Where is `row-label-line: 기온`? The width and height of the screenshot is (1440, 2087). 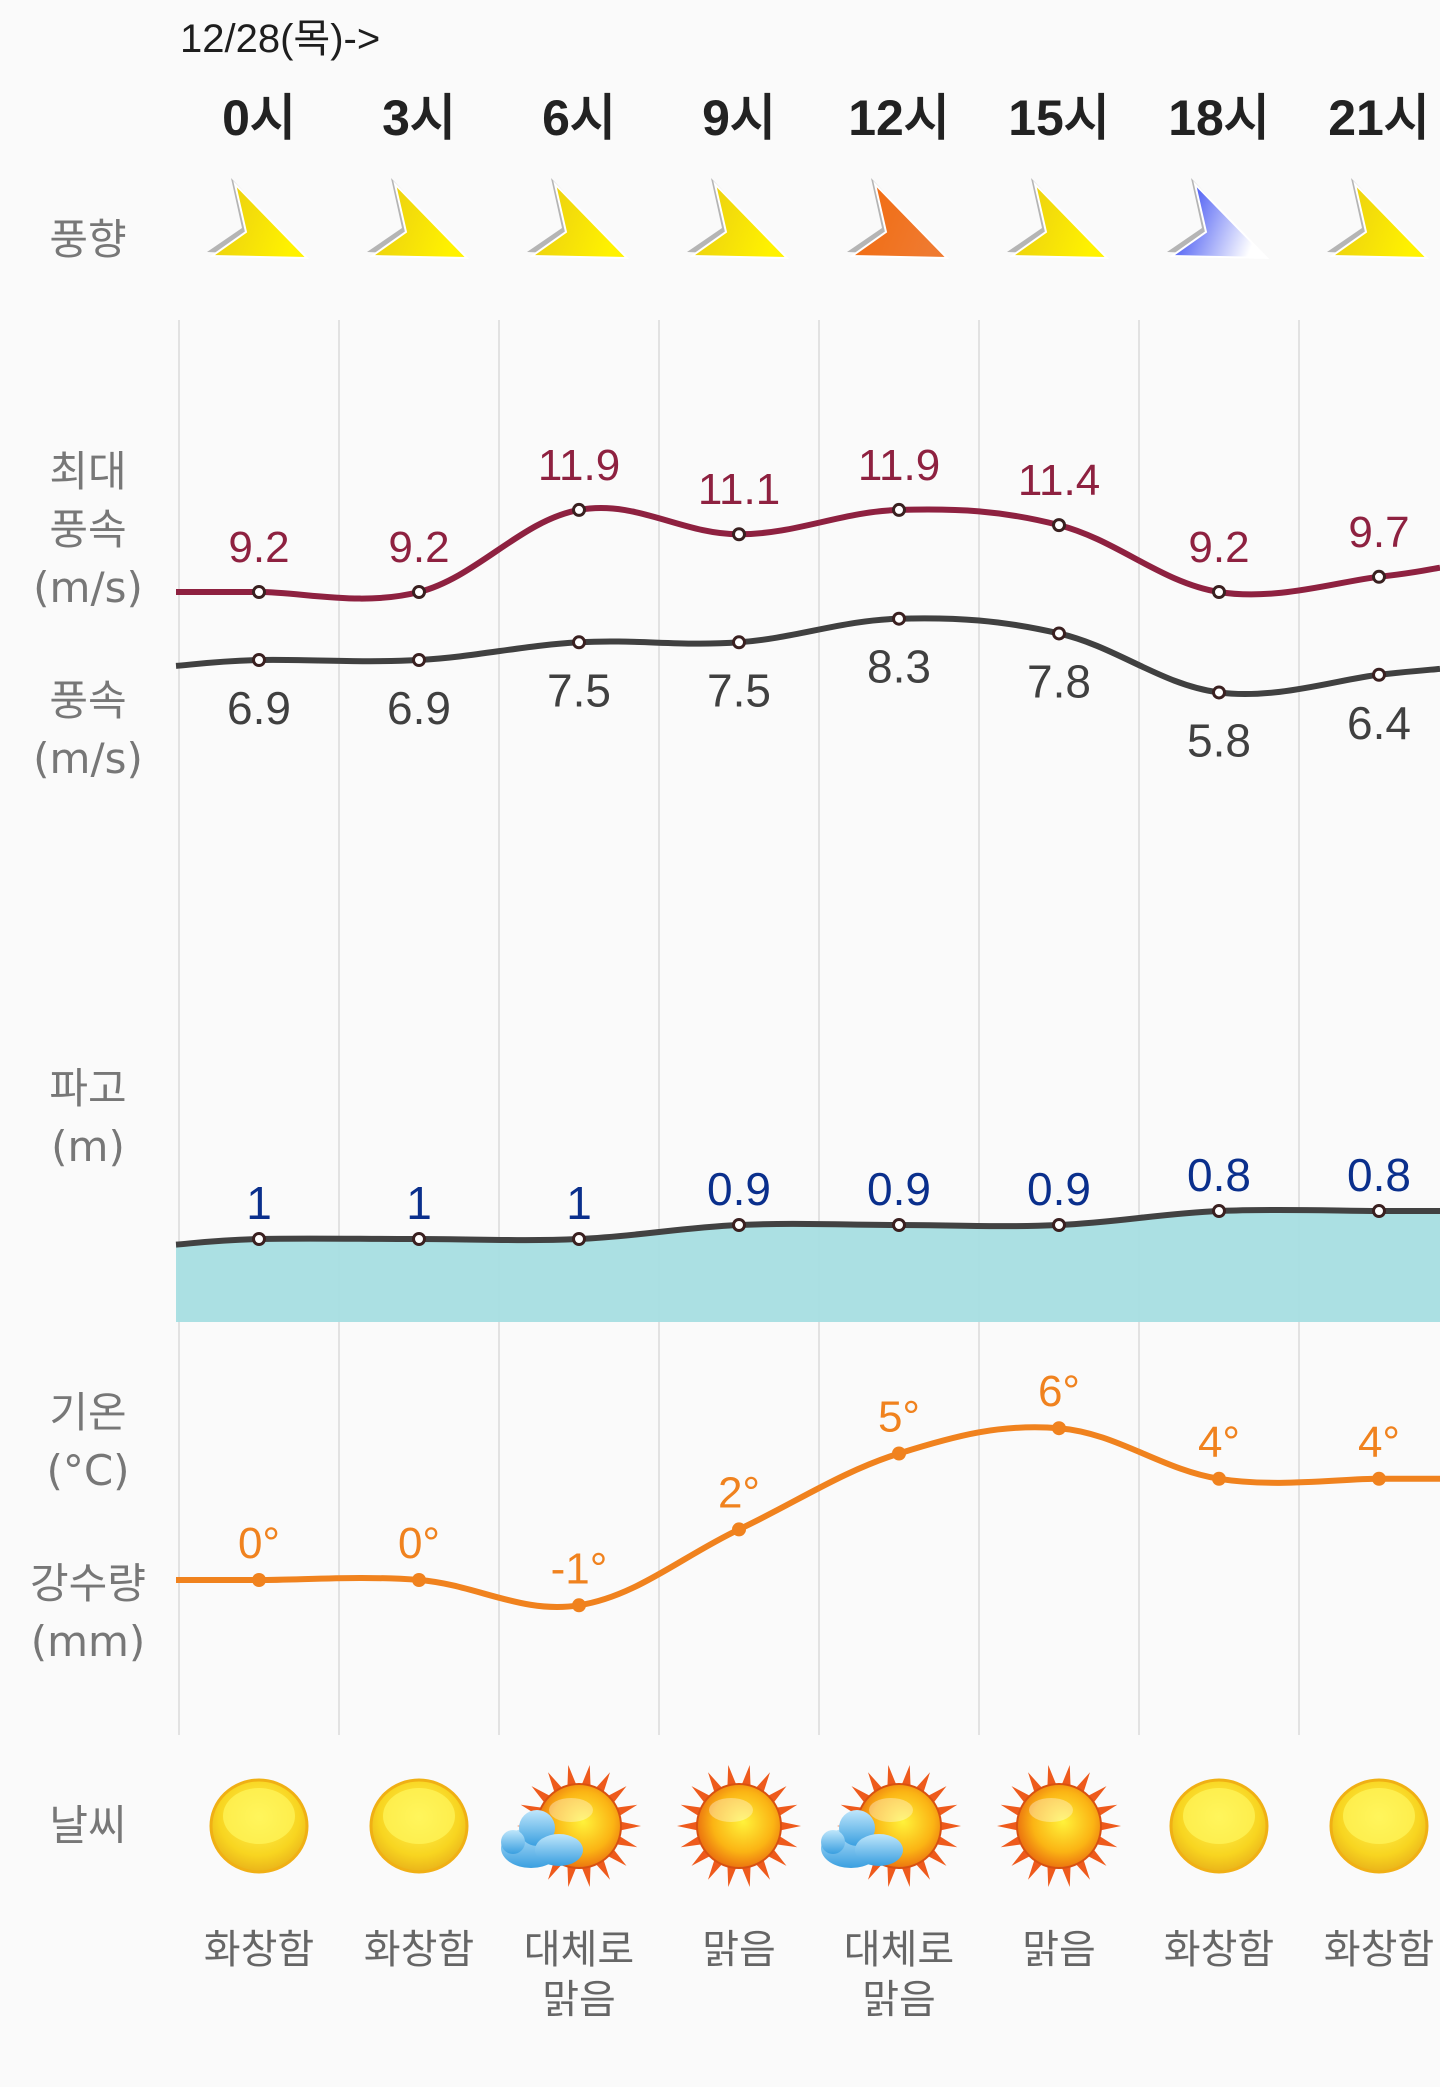 row-label-line: 기온 is located at coordinates (88, 1412).